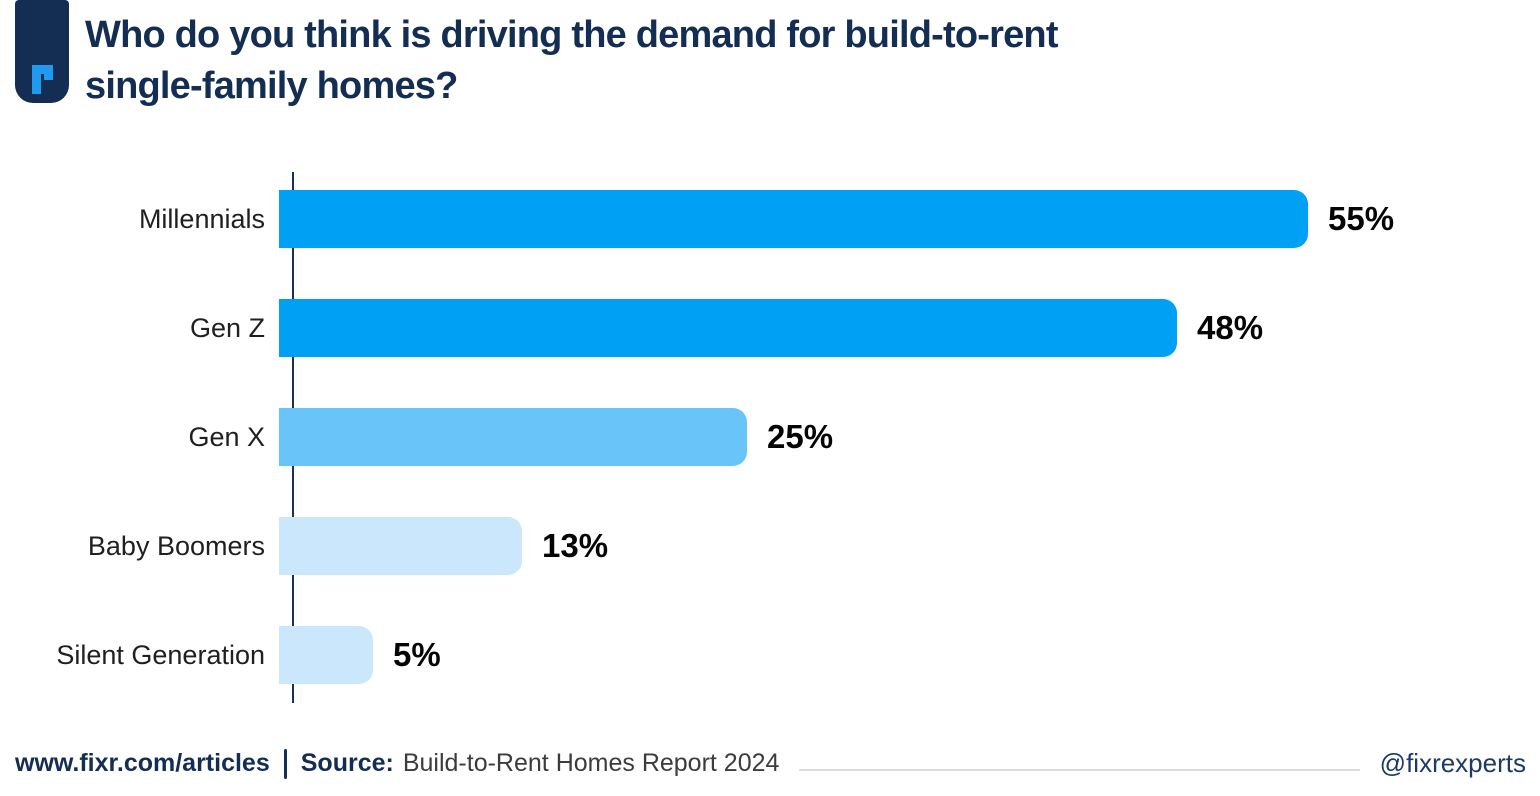  I want to click on footer-site-link: www.fixr.com/articles, so click(142, 763).